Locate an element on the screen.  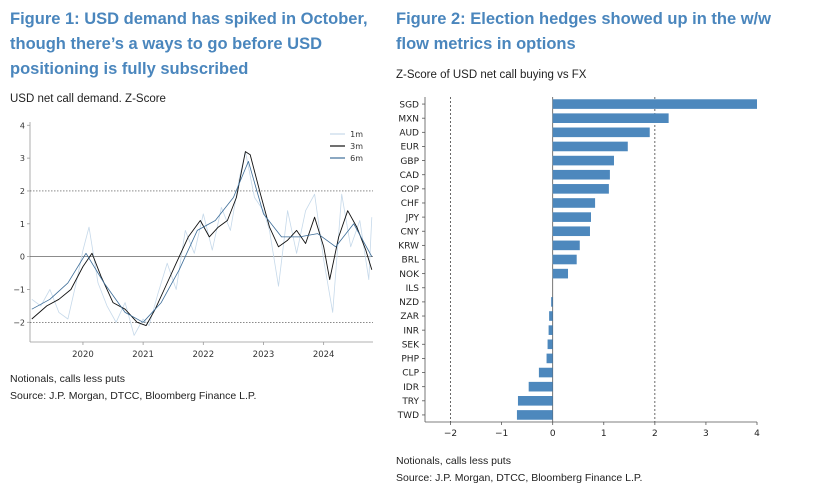
bar-idr is located at coordinates (540, 386).